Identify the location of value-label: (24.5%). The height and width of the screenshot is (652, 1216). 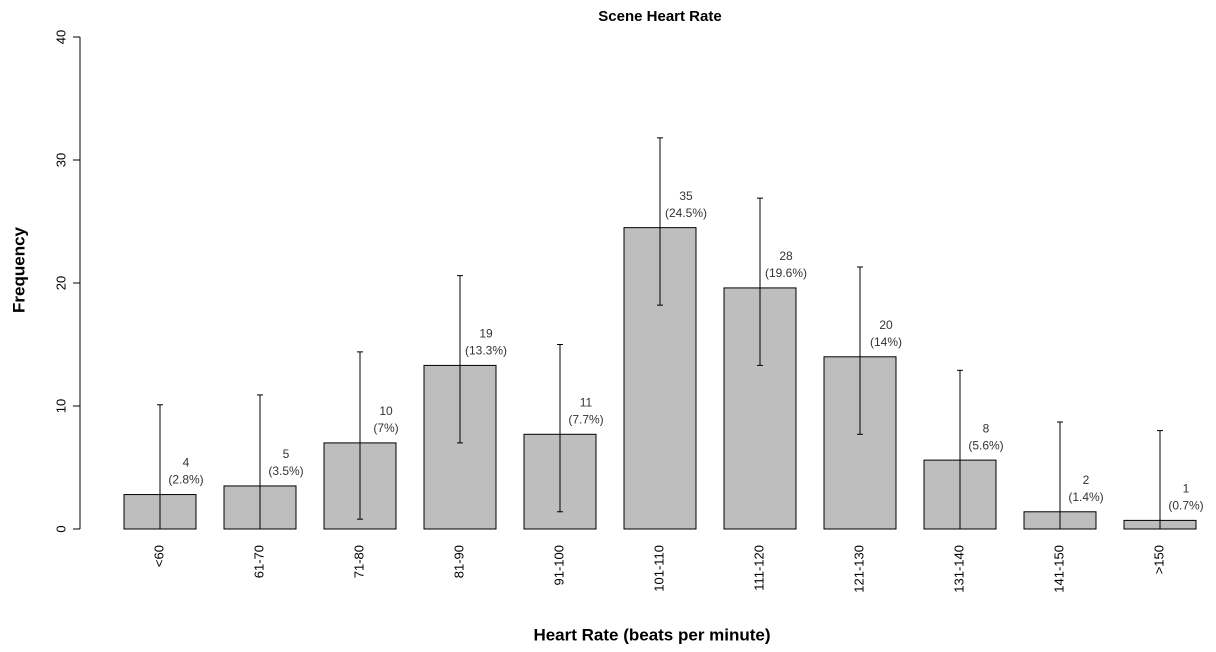
(686, 213).